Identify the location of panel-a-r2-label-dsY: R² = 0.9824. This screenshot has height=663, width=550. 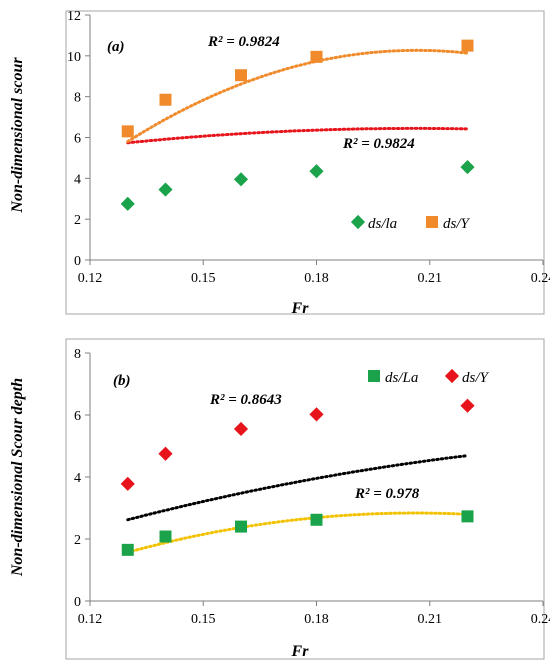
(243, 42).